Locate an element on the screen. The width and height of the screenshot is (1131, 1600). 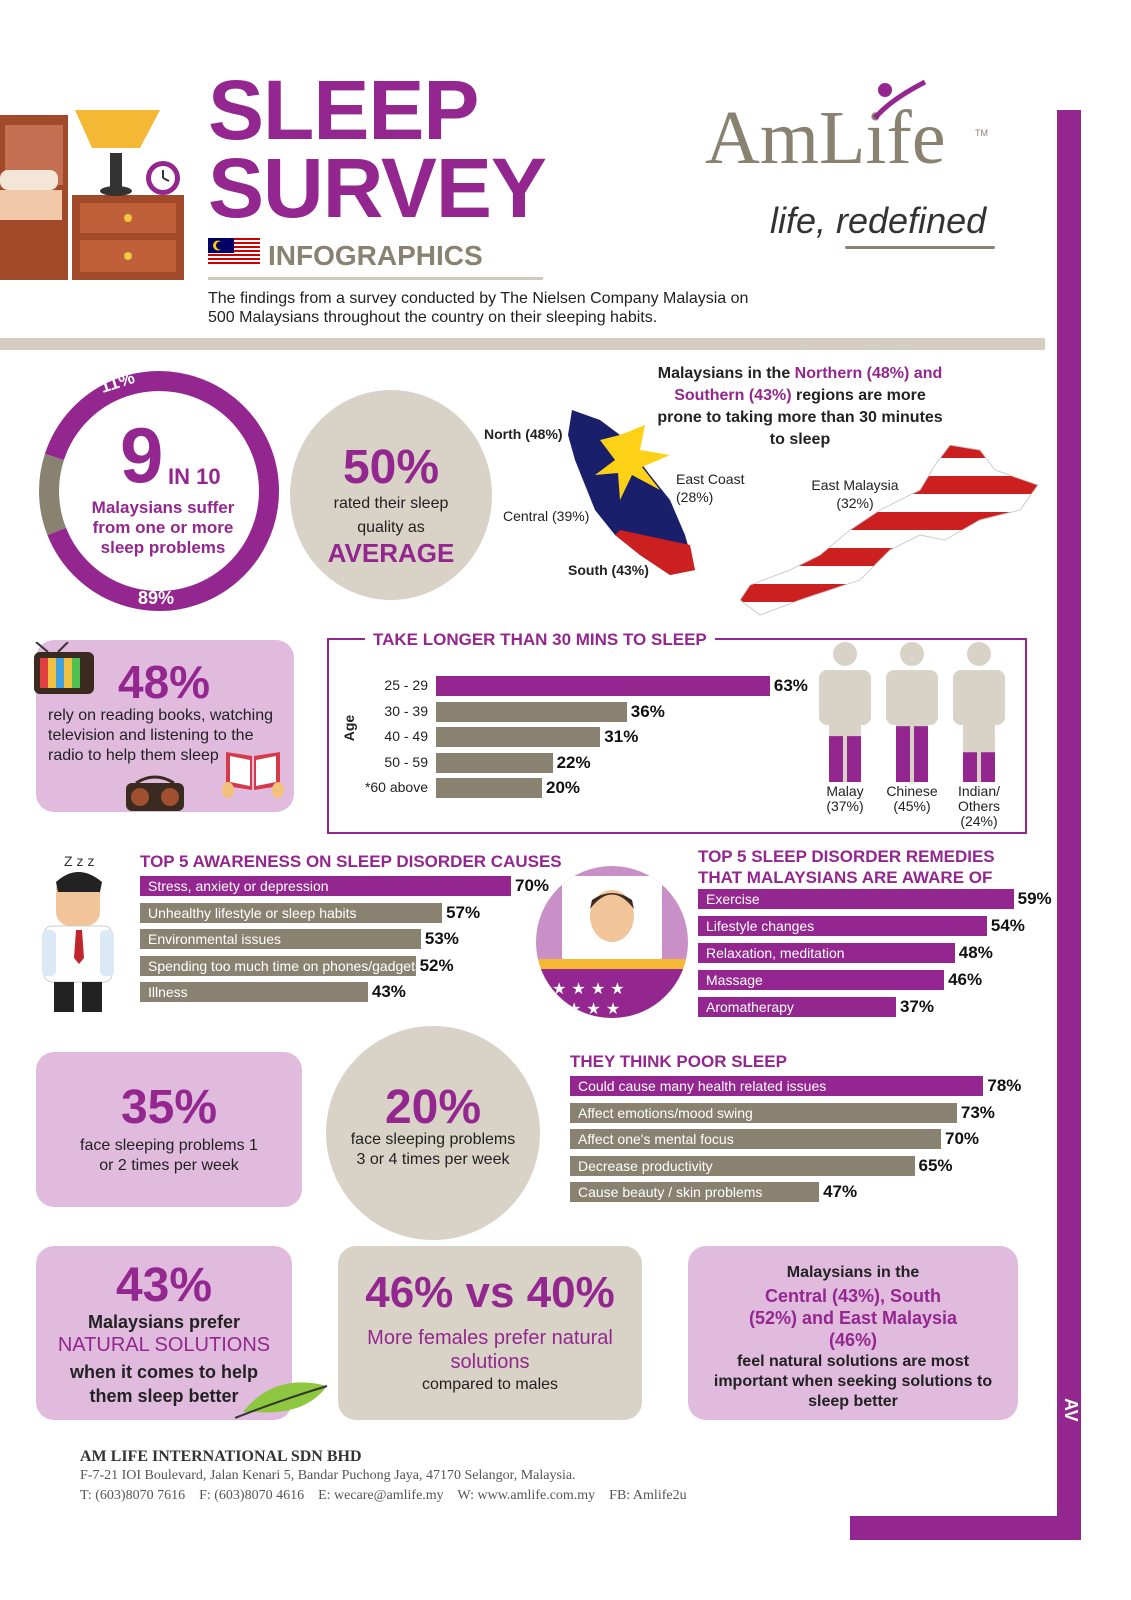
age-value-label: 31% is located at coordinates (621, 736).